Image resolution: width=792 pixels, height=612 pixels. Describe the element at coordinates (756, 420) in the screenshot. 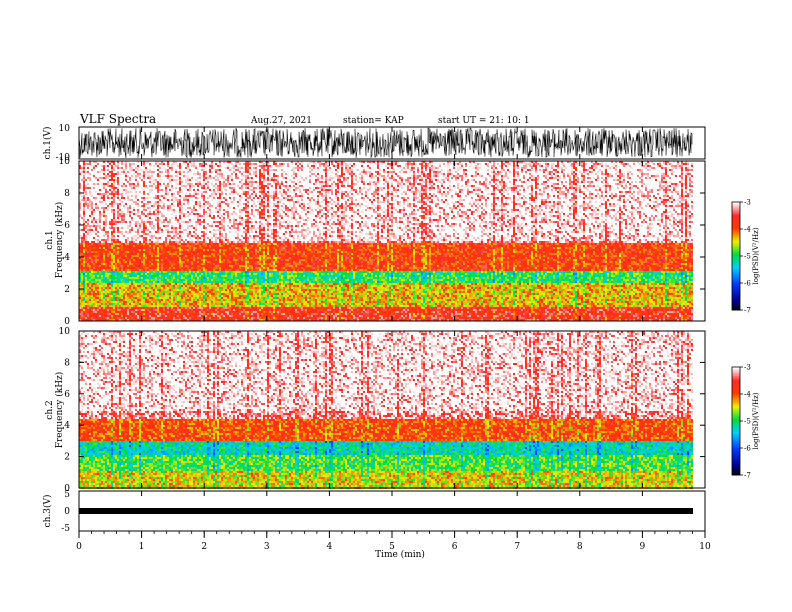

I see `cb2-label: log(PSD)(V²/Hz)` at that location.